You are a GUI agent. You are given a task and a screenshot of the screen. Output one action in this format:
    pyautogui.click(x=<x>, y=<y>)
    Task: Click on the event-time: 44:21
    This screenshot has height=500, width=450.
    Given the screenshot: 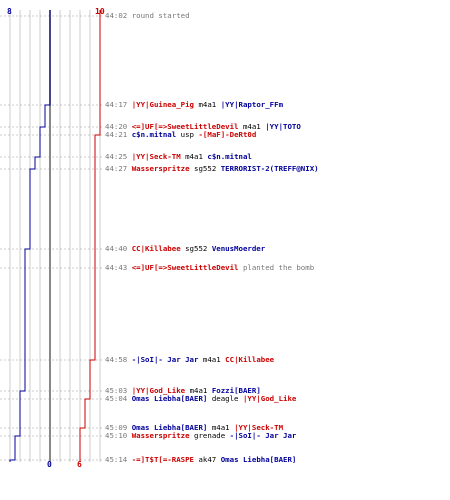 What is the action you would take?
    pyautogui.click(x=116, y=134)
    